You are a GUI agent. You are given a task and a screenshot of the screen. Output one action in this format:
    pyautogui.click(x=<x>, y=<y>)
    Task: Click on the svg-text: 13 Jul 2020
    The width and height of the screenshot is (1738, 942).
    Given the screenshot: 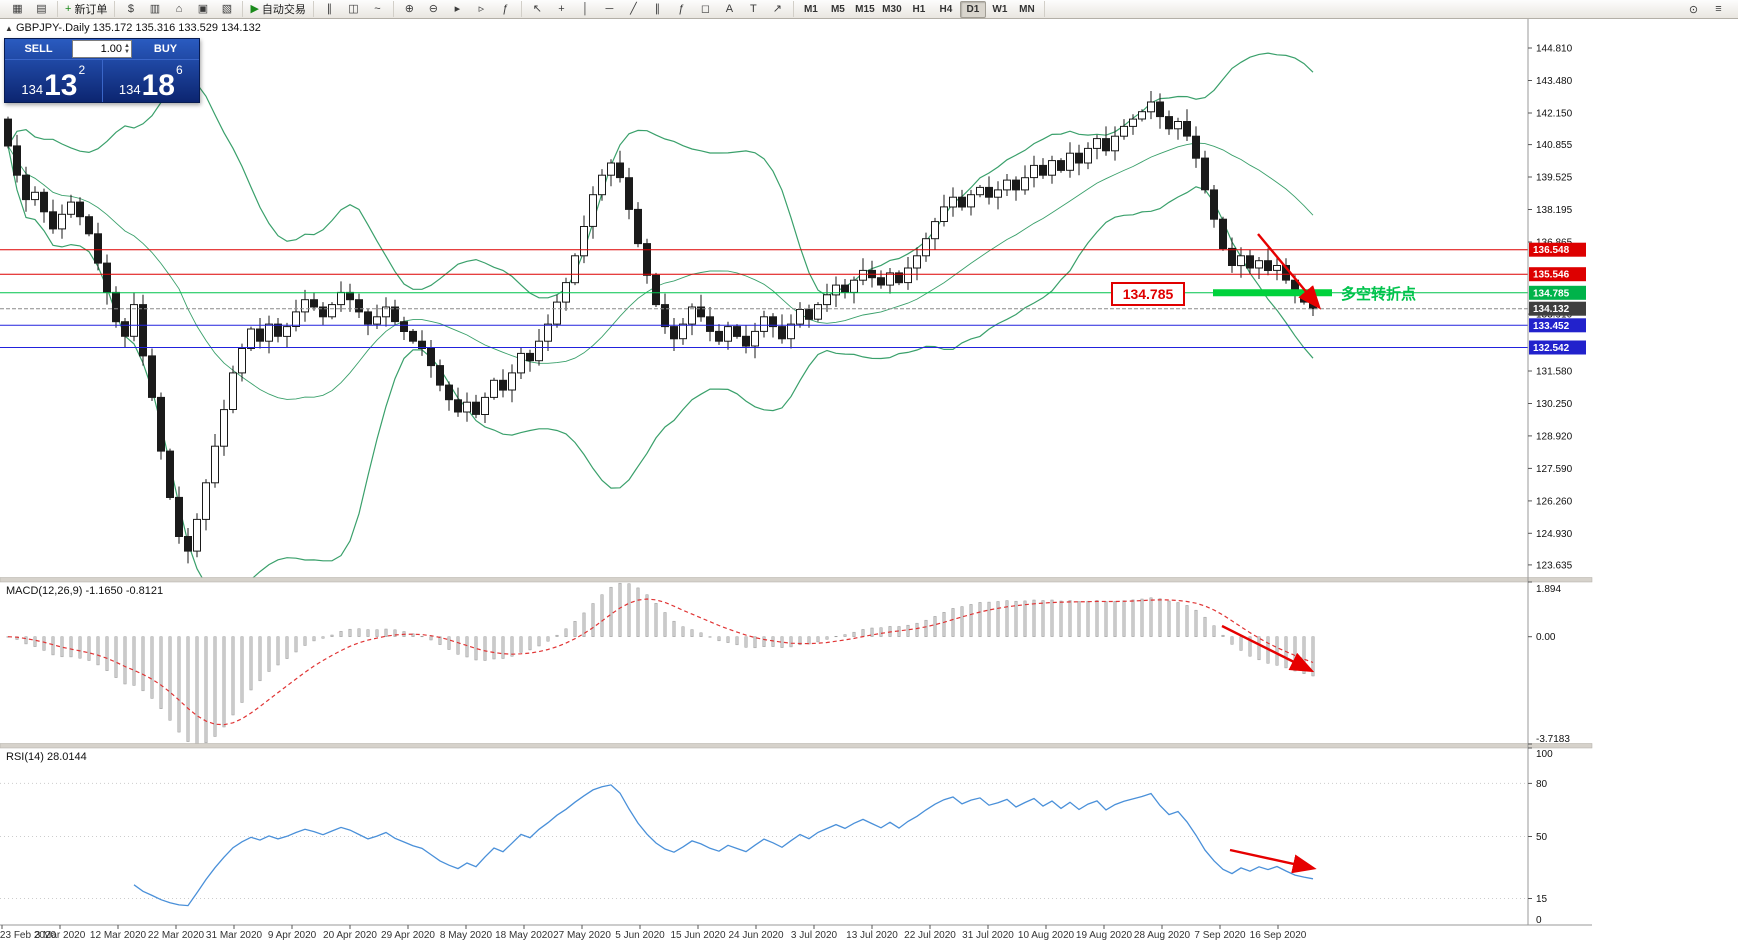 What is the action you would take?
    pyautogui.click(x=872, y=935)
    